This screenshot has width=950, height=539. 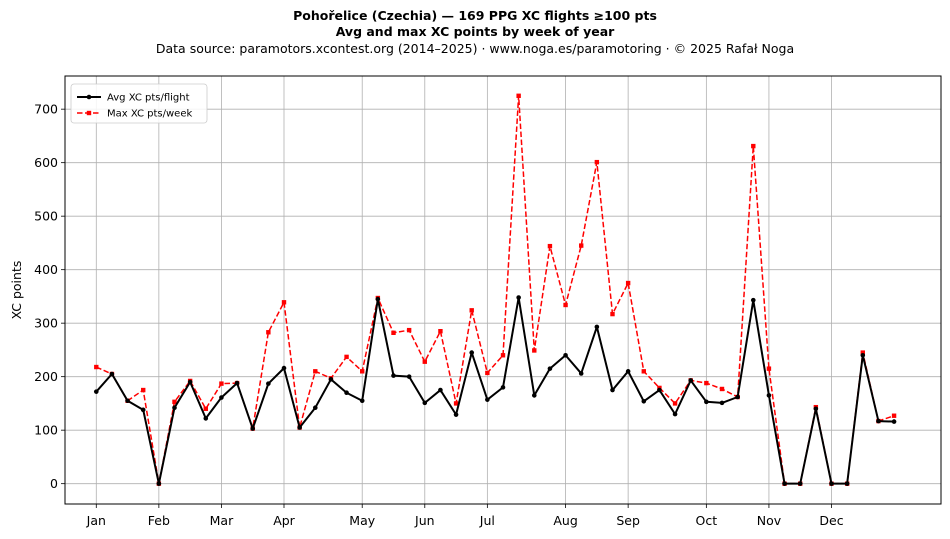 I want to click on x-tick-label: Jul, so click(x=487, y=520).